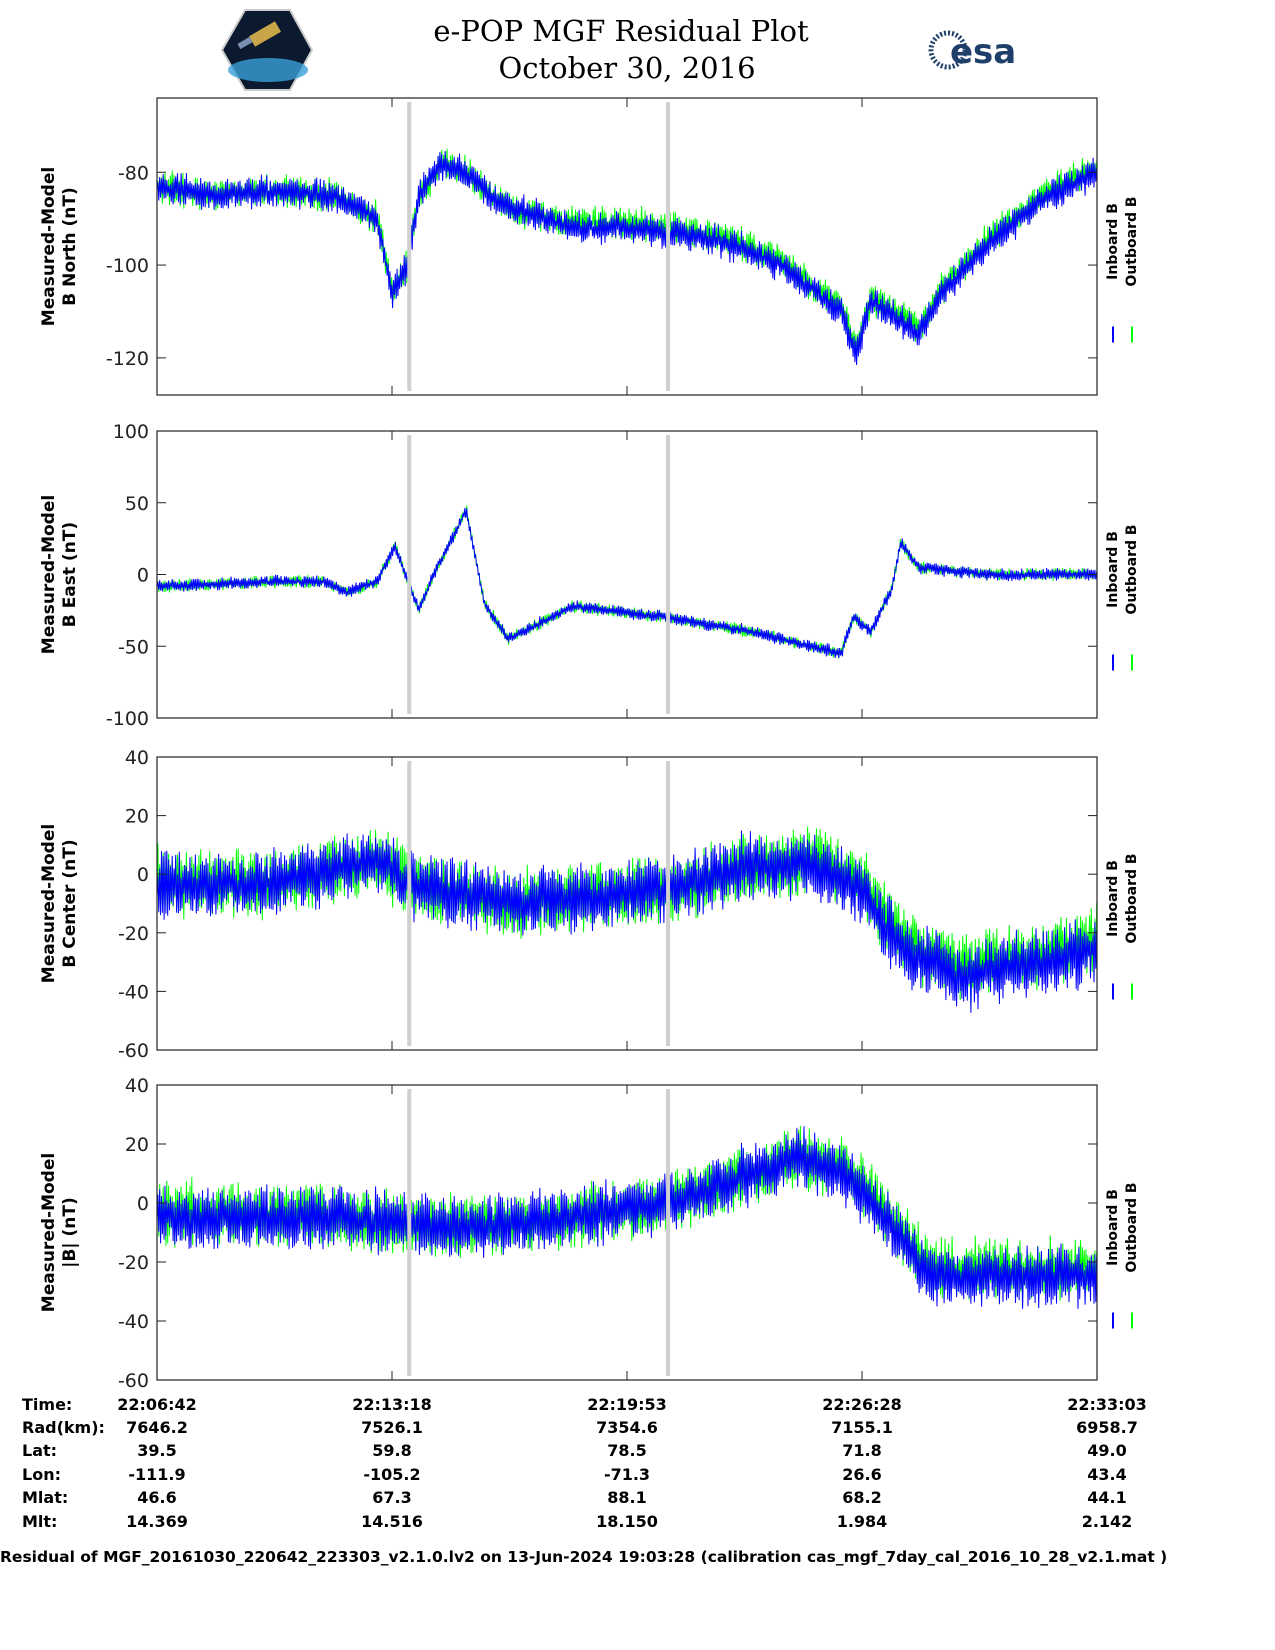  What do you see at coordinates (1107, 1521) in the screenshot?
I see `ephemeris-cell: 2.142` at bounding box center [1107, 1521].